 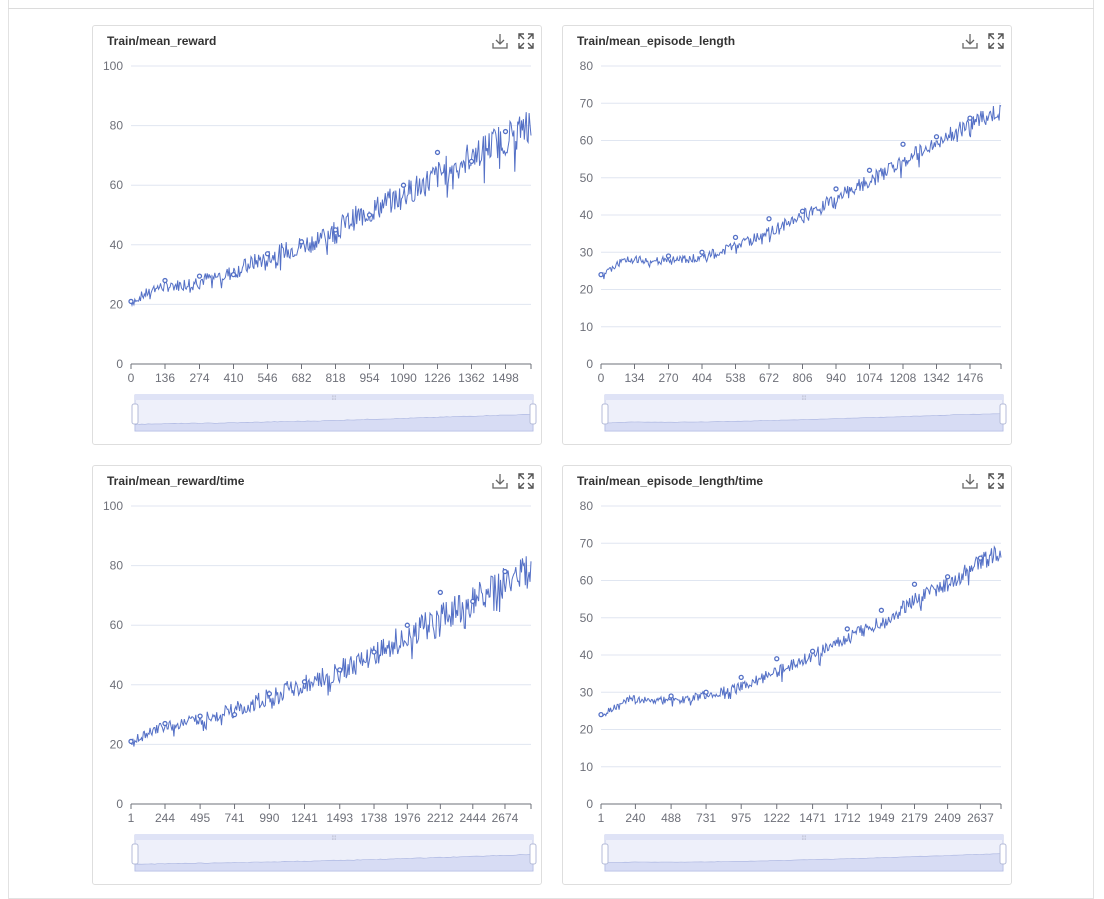 I want to click on x-tick-label: 136, so click(x=165, y=378).